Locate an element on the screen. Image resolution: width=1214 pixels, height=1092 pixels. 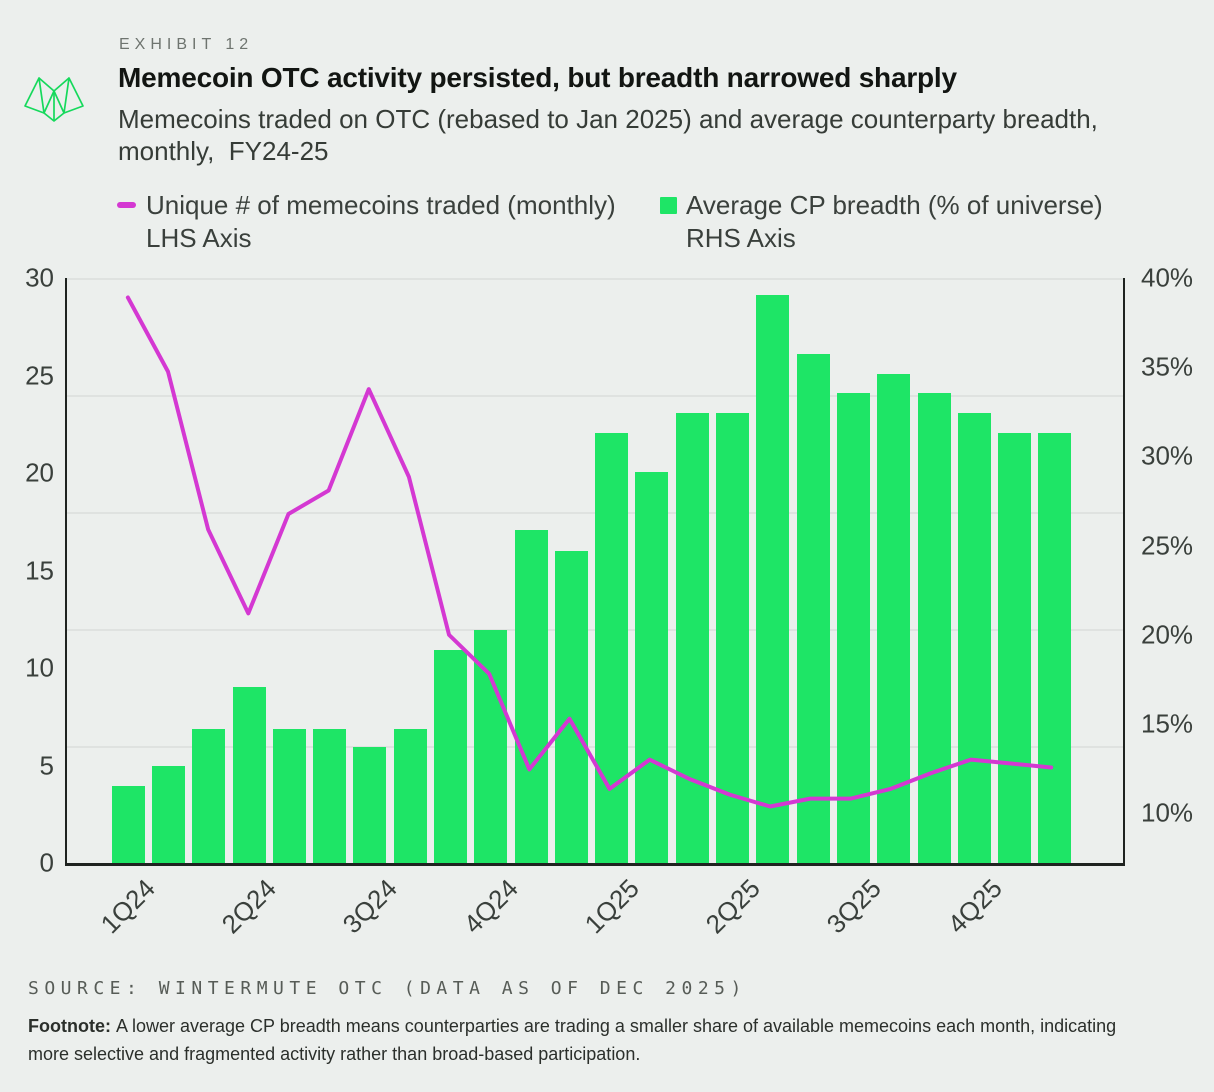
right-axis-tick-label: 10% is located at coordinates (1167, 812).